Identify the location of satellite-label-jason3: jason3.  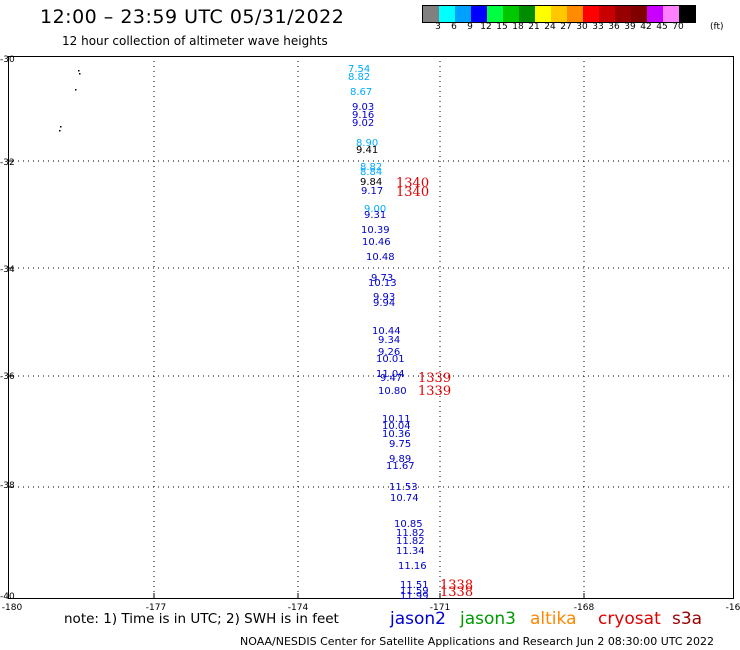
(488, 619).